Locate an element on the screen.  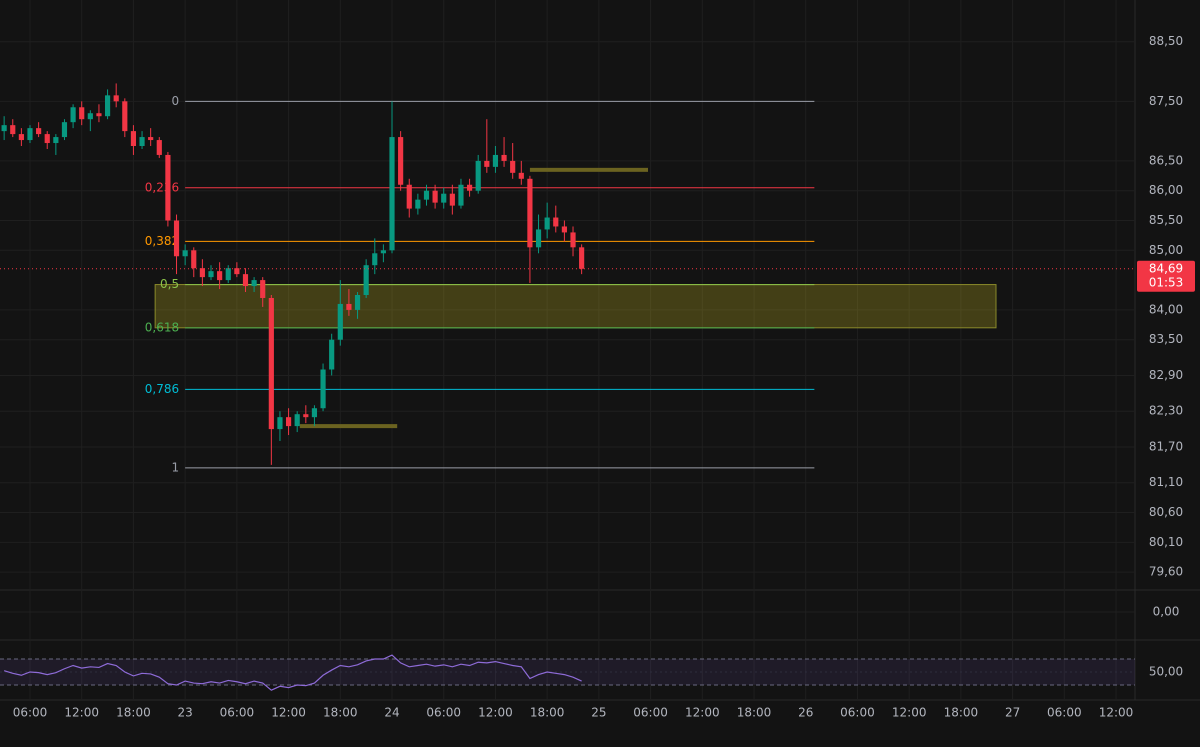
y-tick-label: 79,60 is located at coordinates (1166, 572).